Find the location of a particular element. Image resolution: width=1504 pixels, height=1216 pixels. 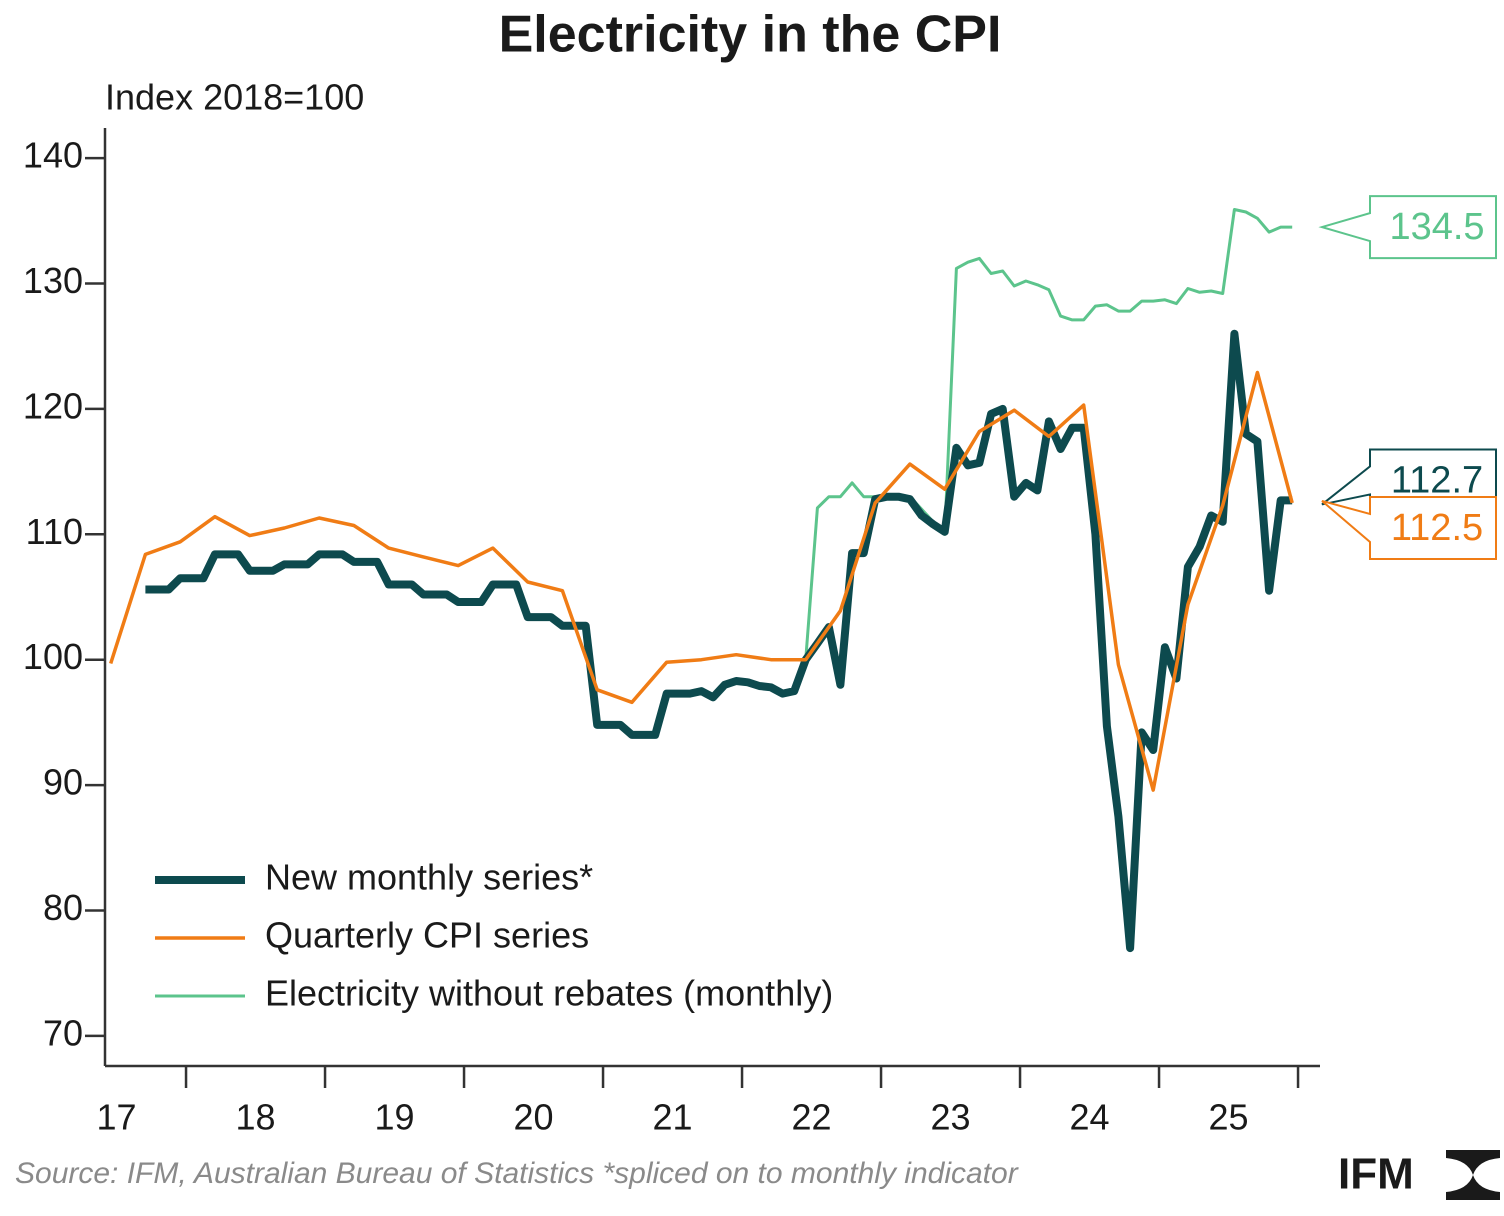

y-tick-label: 90 is located at coordinates (63, 782).